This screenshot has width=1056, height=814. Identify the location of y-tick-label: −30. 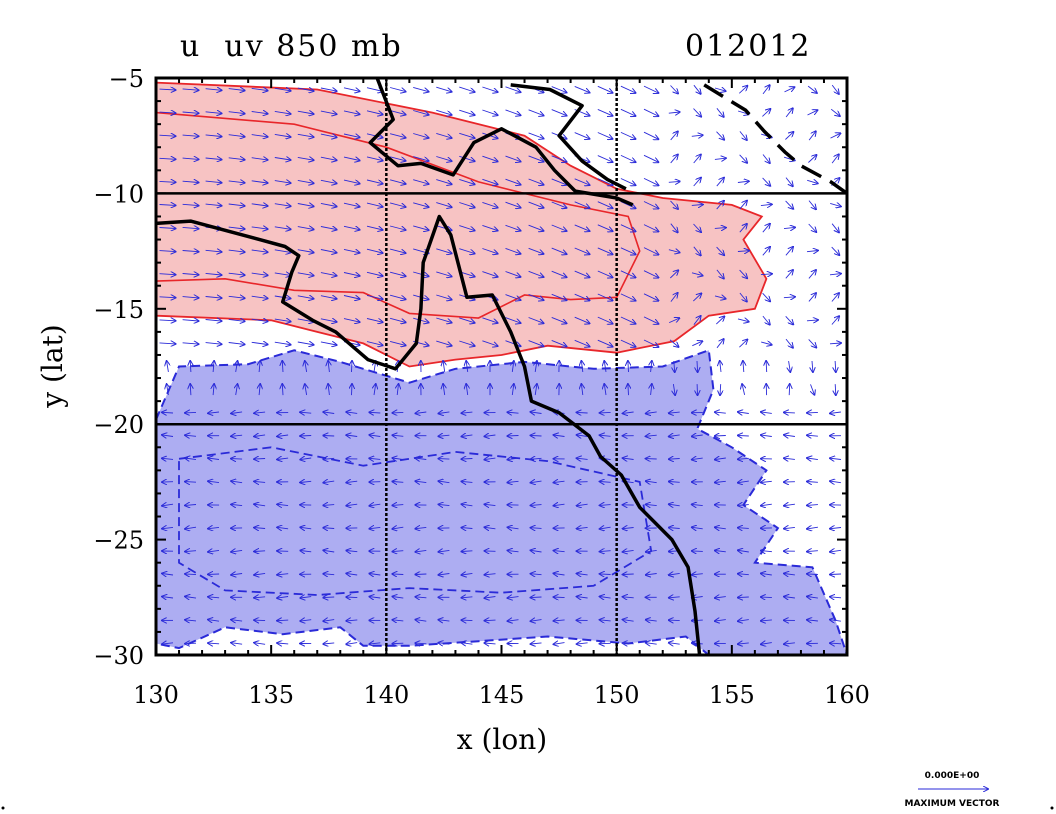
(118, 656).